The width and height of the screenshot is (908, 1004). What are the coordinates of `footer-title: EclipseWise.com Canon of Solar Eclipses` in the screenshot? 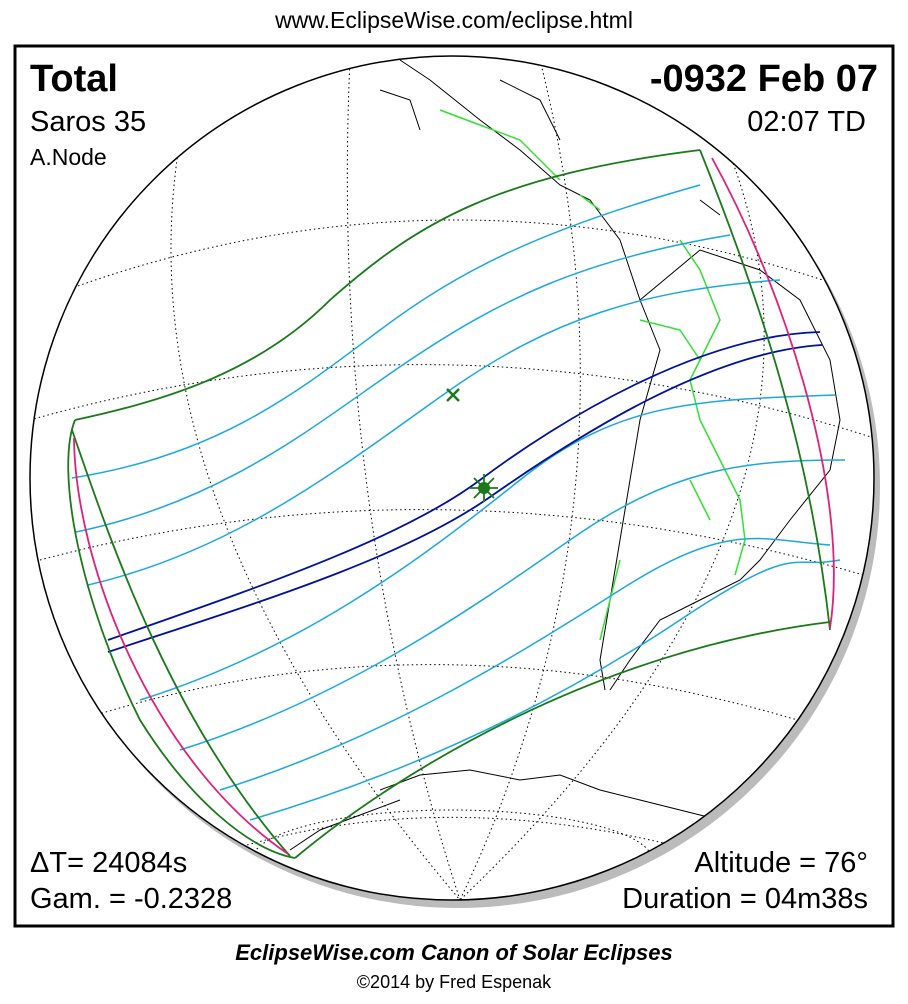 It's located at (454, 952).